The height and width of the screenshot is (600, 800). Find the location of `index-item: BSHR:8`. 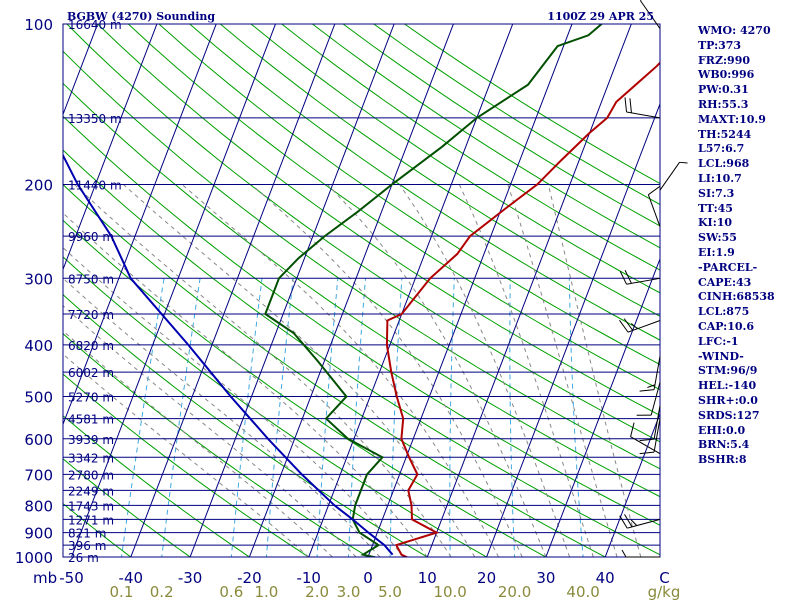

index-item: BSHR:8 is located at coordinates (722, 460).